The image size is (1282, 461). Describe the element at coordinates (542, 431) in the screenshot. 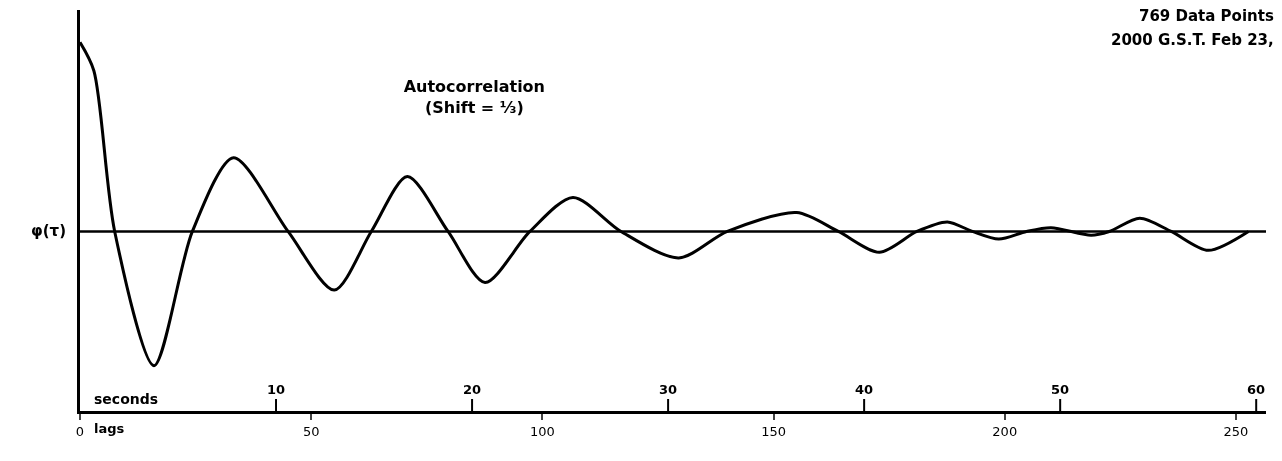

I see `x-tick-label: 100` at that location.